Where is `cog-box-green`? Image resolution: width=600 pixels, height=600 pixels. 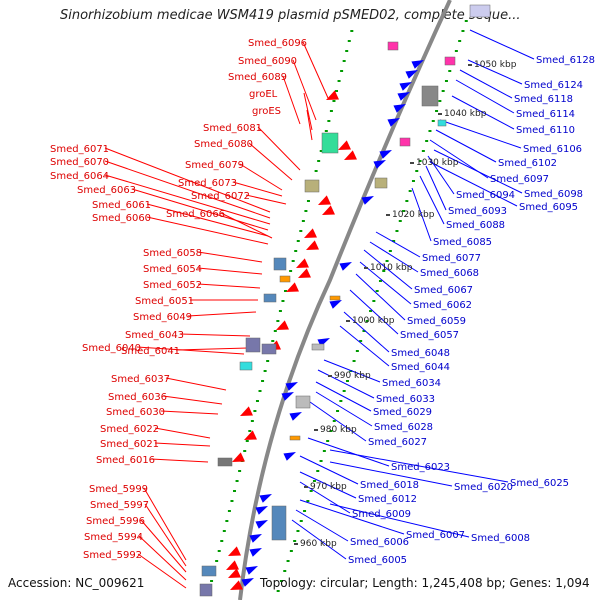
cog-box-green is located at coordinates (330, 143).